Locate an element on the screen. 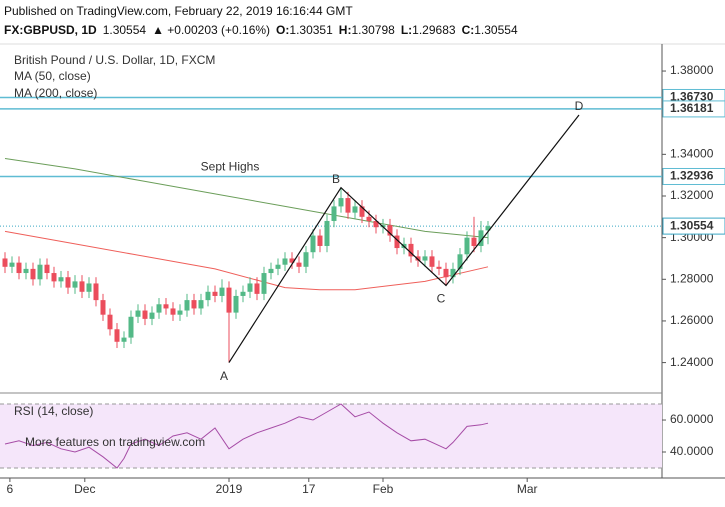  pattern-label: D is located at coordinates (579, 106).